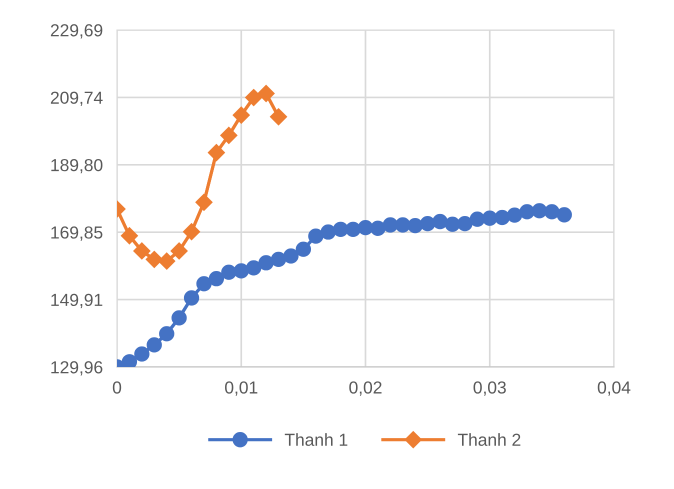 The image size is (674, 489). Describe the element at coordinates (76, 31) in the screenshot. I see `y-tick-label: 229,69` at that location.